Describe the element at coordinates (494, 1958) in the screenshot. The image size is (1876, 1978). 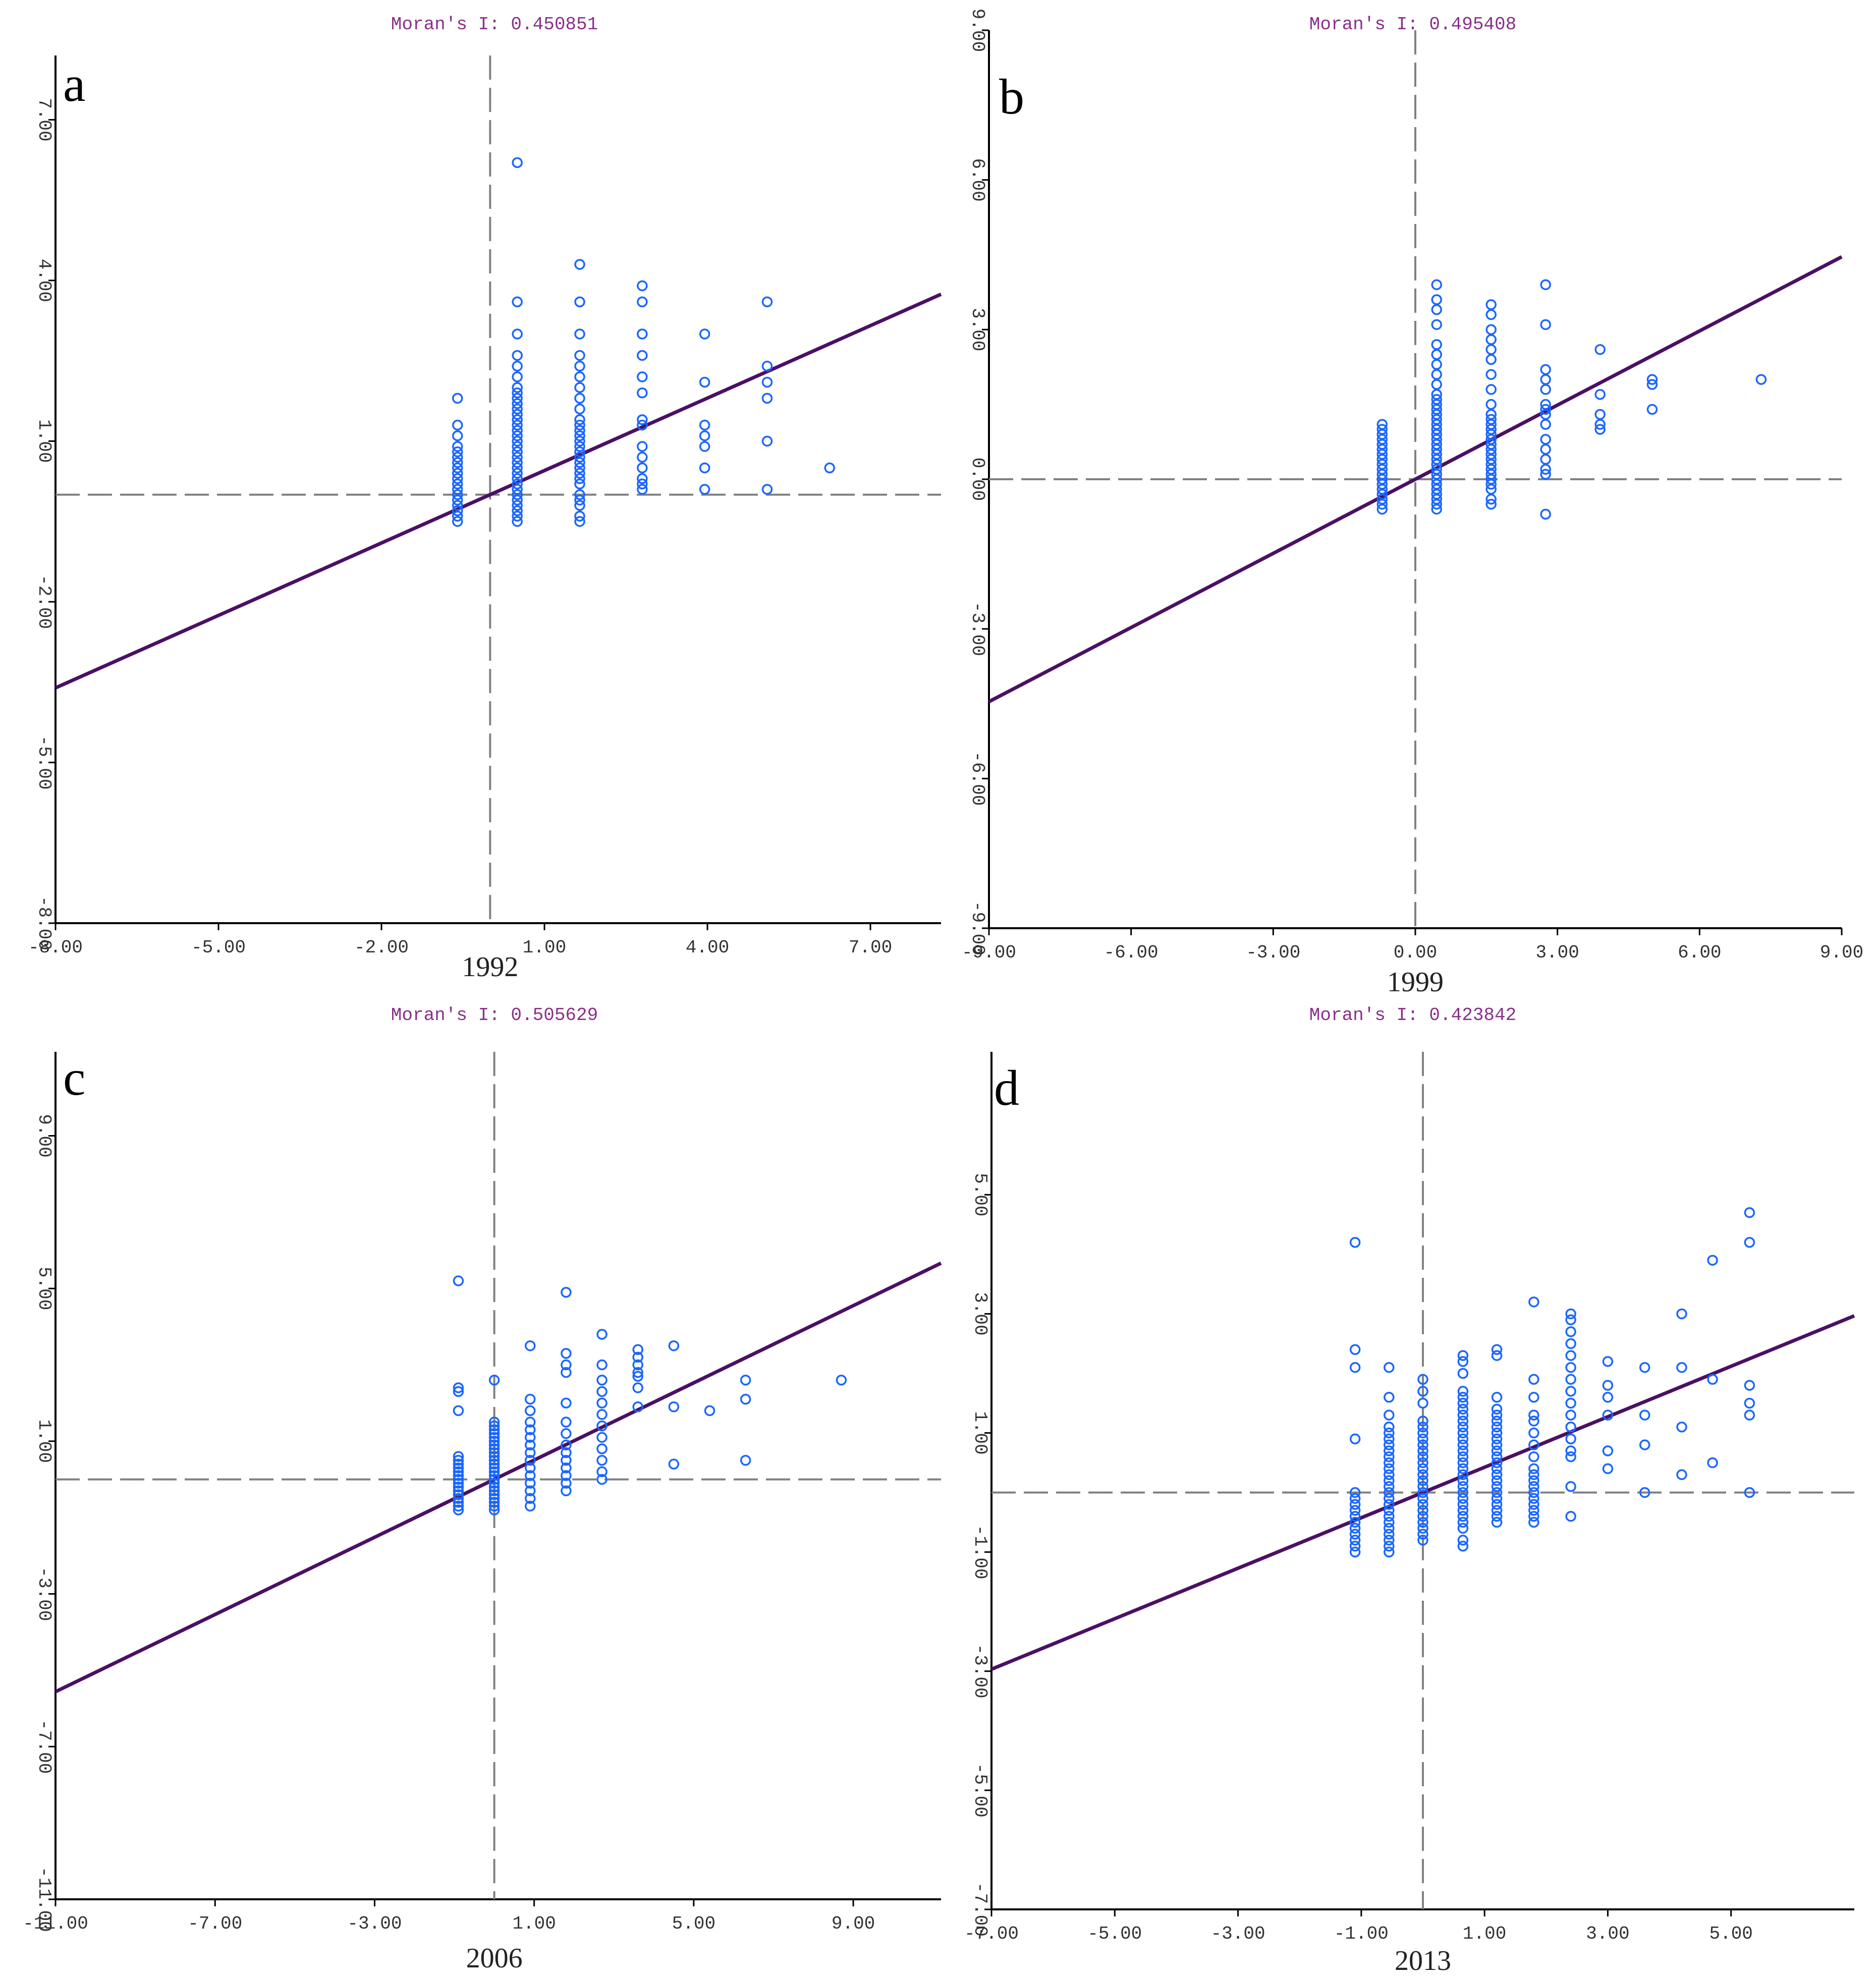
I see `x-axis-label: 2006` at that location.